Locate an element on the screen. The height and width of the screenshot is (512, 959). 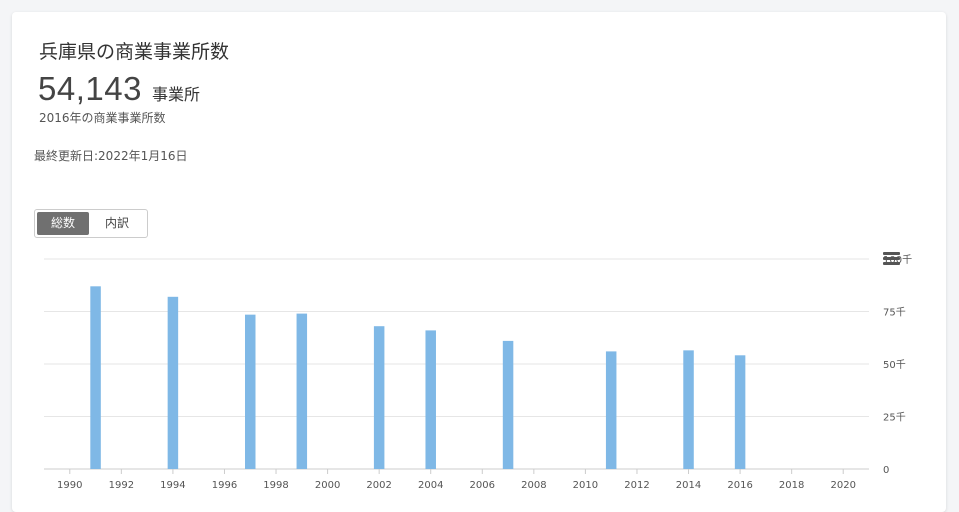
headline-value: 54,143 is located at coordinates (90, 88).